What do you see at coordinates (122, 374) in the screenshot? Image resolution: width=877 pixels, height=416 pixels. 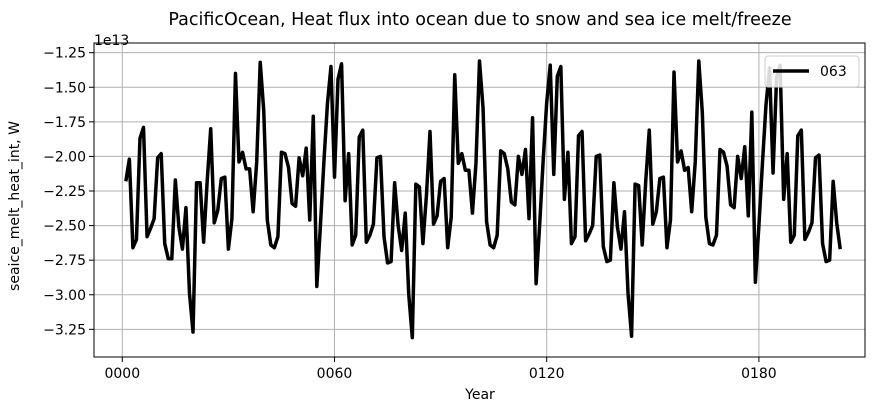 I see `x-tick-label: 0000` at bounding box center [122, 374].